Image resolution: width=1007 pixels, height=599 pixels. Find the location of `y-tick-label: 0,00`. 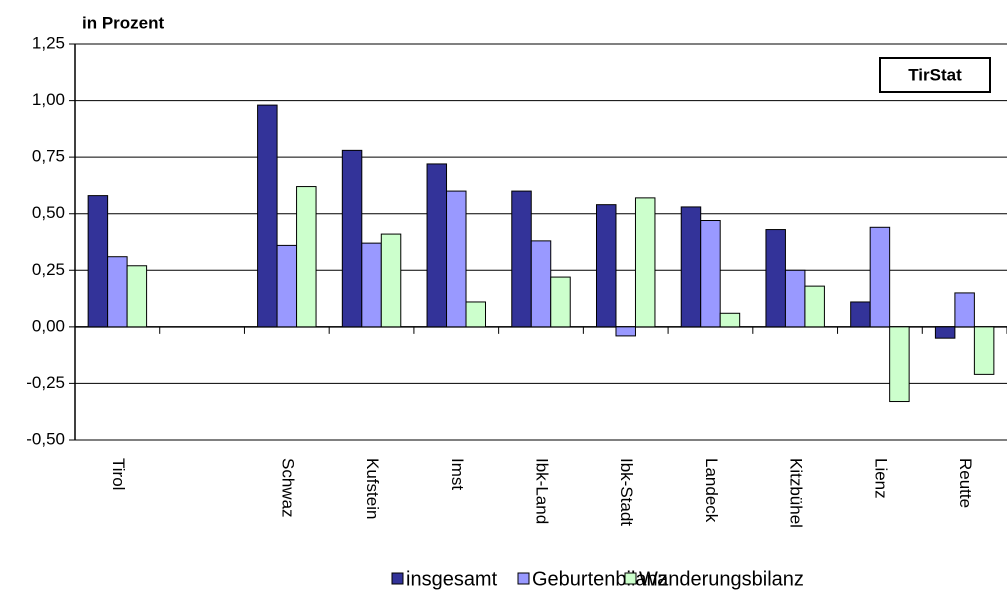

y-tick-label: 0,00 is located at coordinates (48, 325).